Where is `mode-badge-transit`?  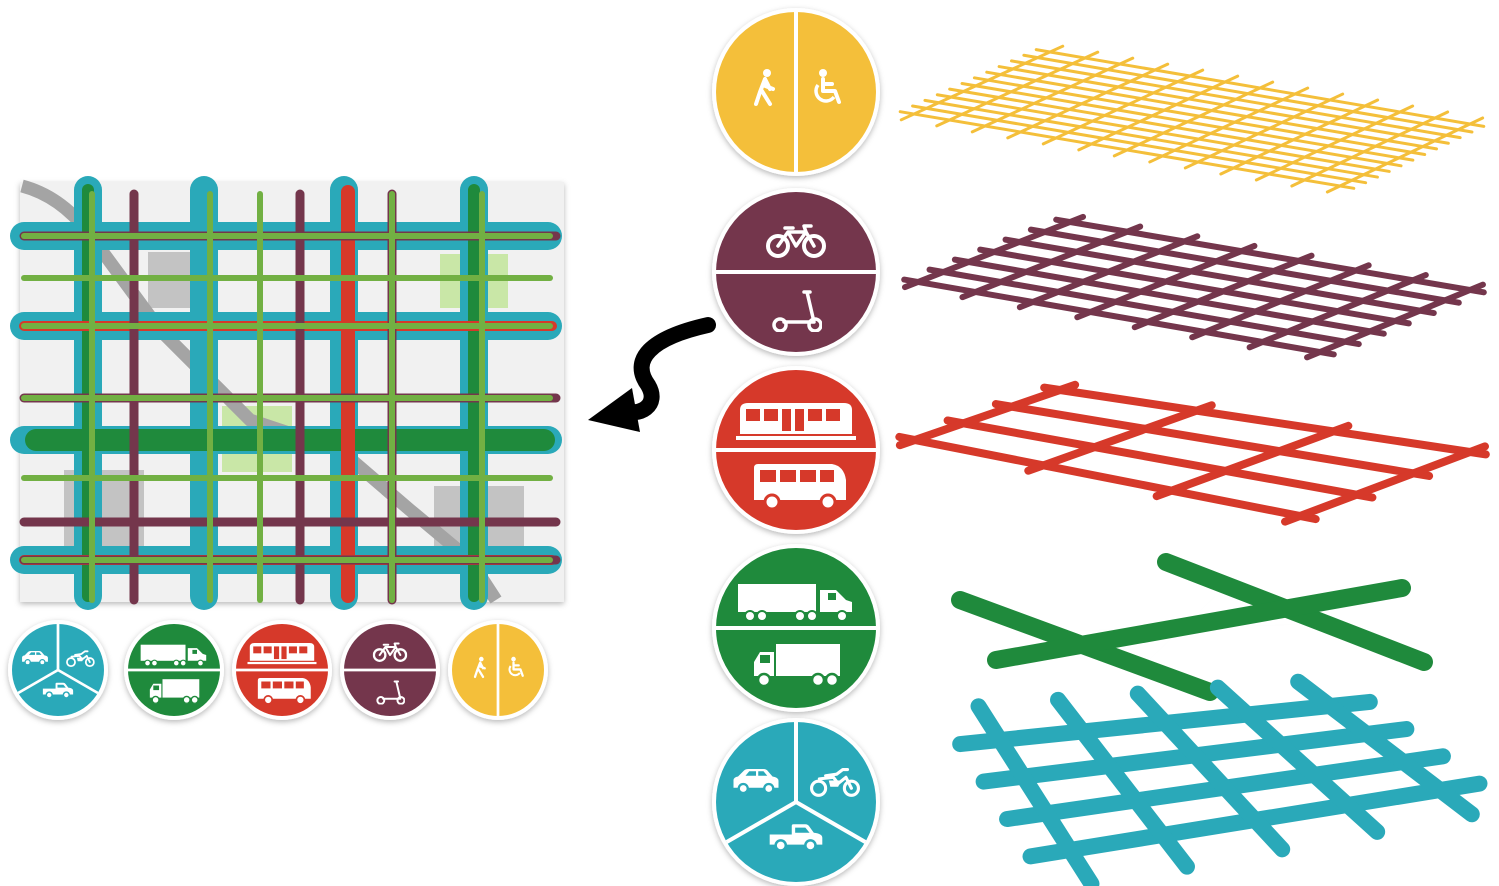
mode-badge-transit is located at coordinates (796, 450).